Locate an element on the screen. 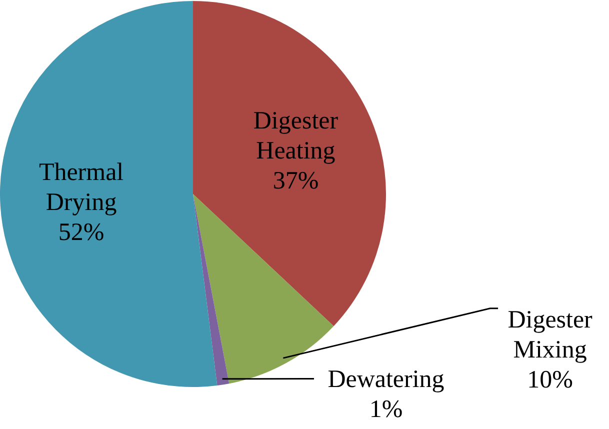  slice-label: Dewatering is located at coordinates (386, 379).